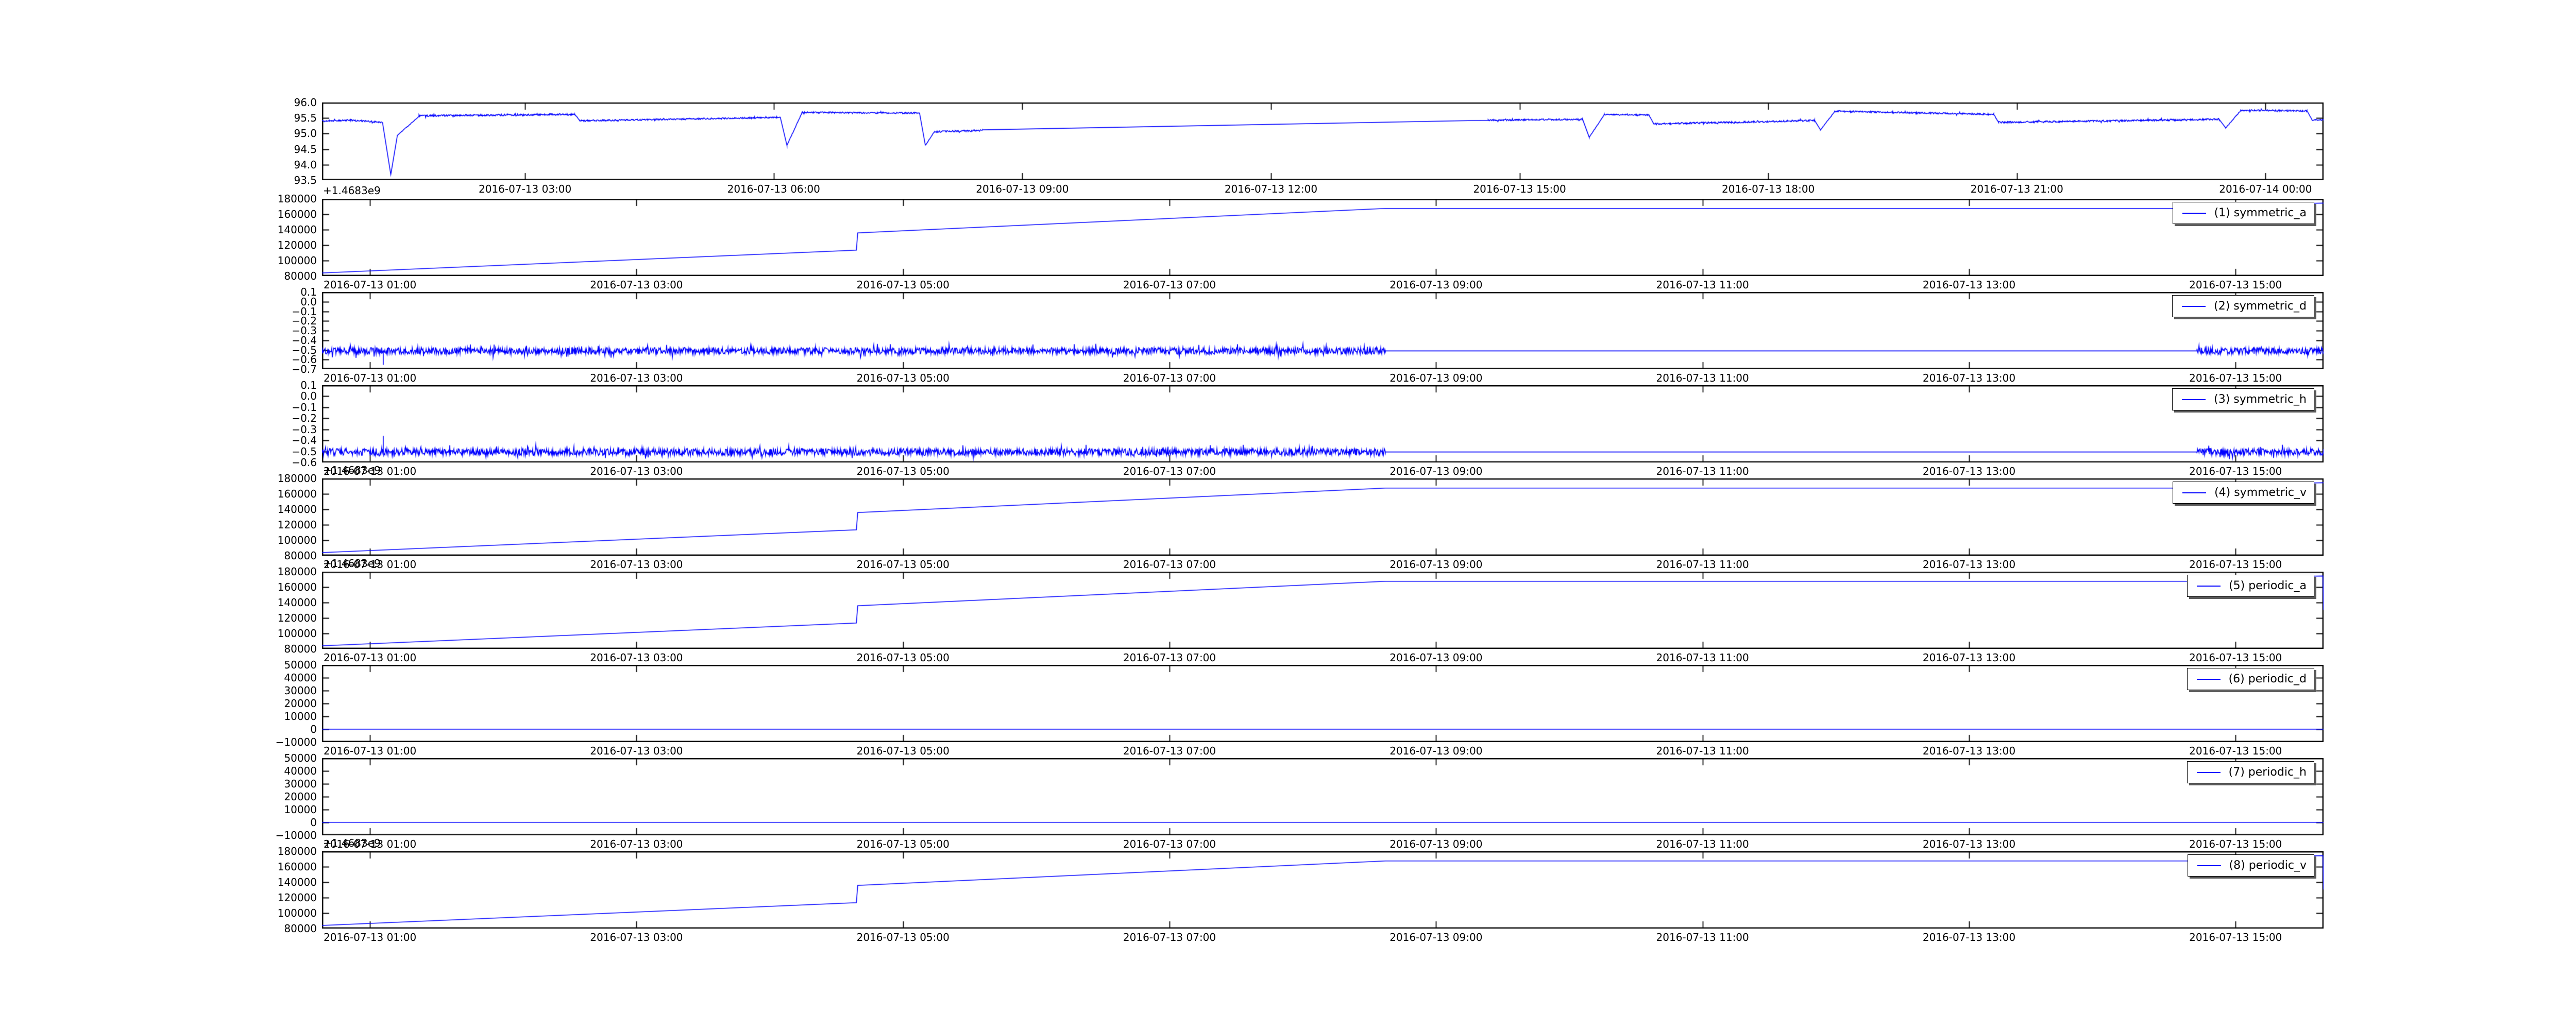  What do you see at coordinates (1323, 517) in the screenshot?
I see `plot-area-symmetric_v` at bounding box center [1323, 517].